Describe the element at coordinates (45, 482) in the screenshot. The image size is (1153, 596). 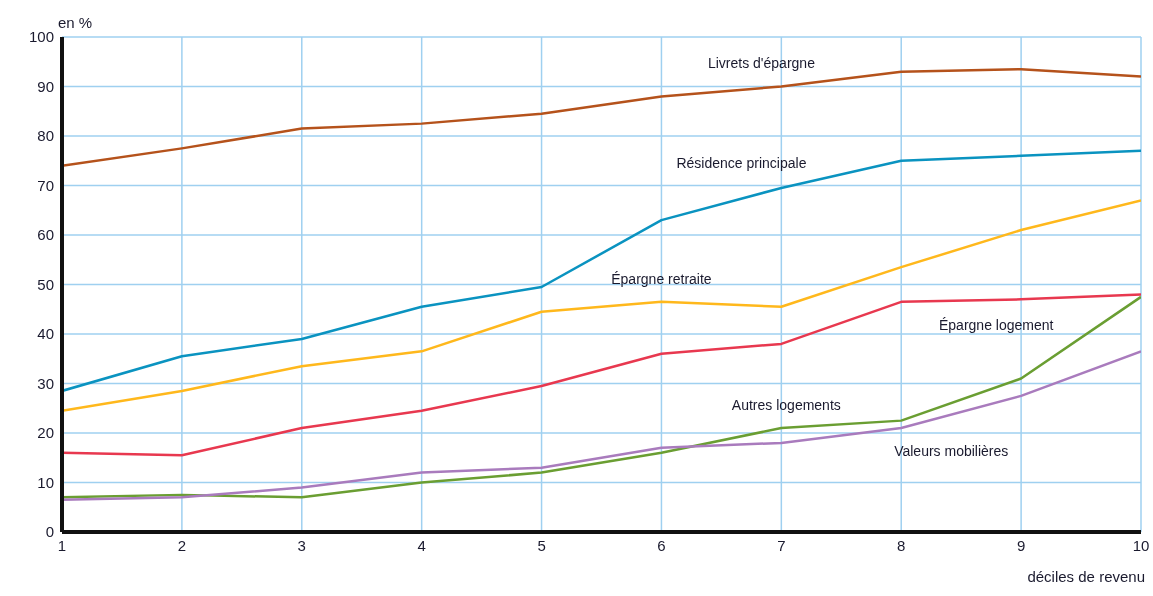
I see `y-tick-label: 10` at that location.